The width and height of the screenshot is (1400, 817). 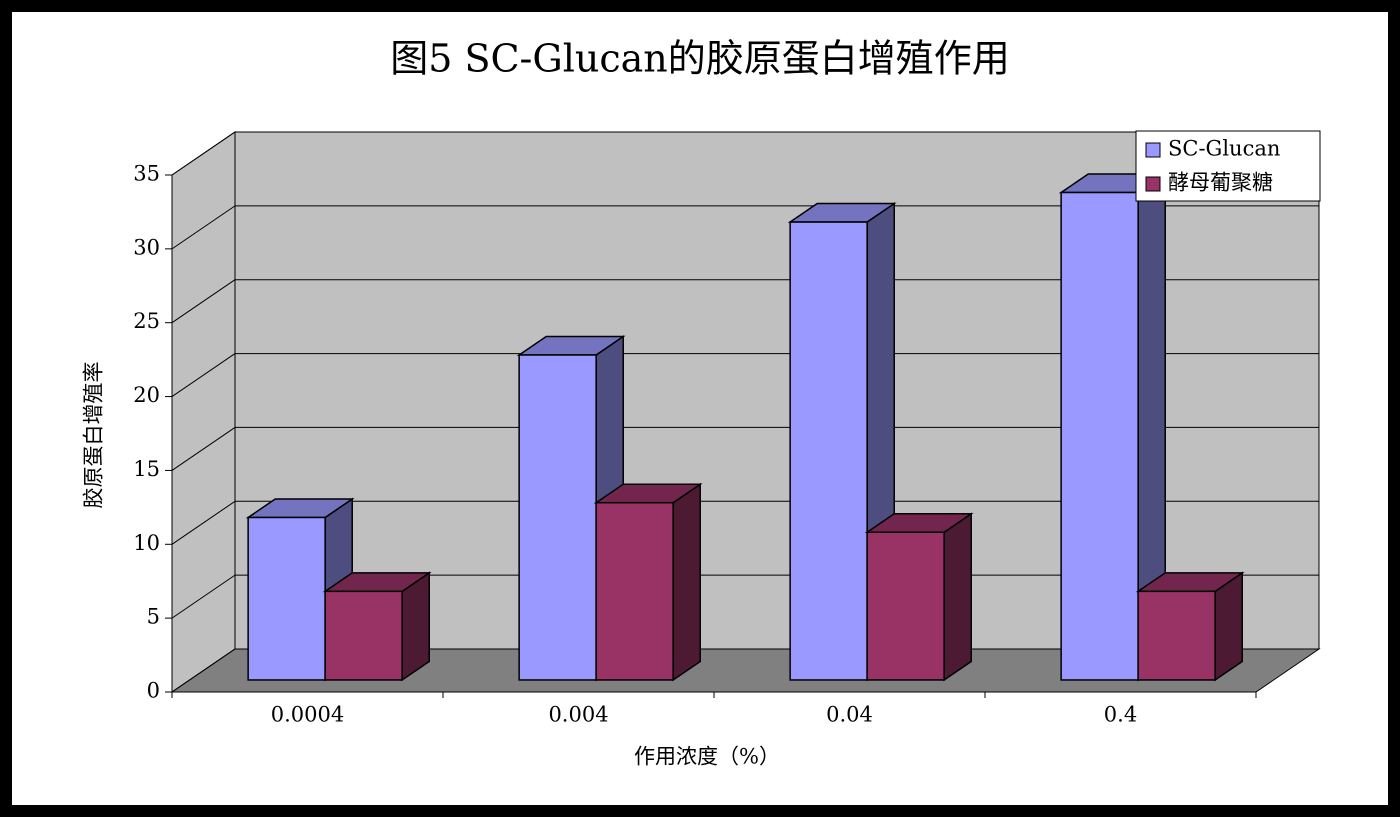 What do you see at coordinates (153, 617) in the screenshot?
I see `y-tick-label: 5` at bounding box center [153, 617].